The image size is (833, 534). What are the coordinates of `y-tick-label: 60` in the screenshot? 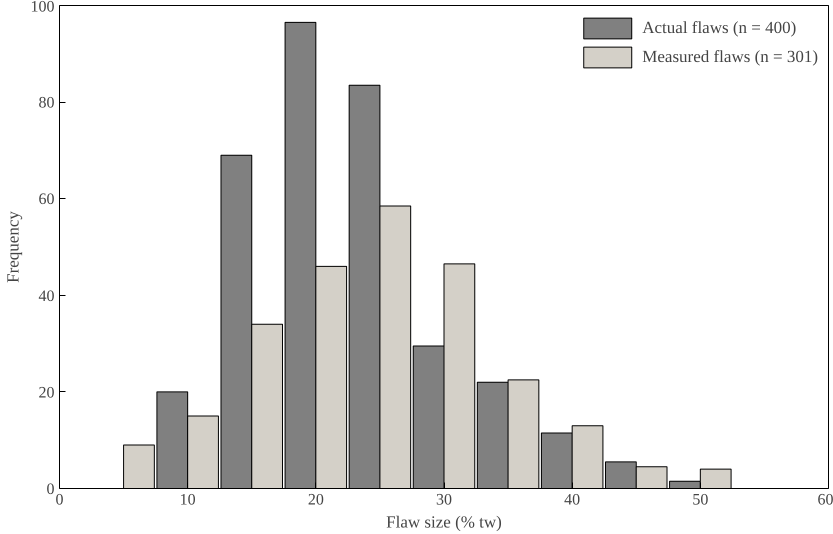 It's located at (46, 199).